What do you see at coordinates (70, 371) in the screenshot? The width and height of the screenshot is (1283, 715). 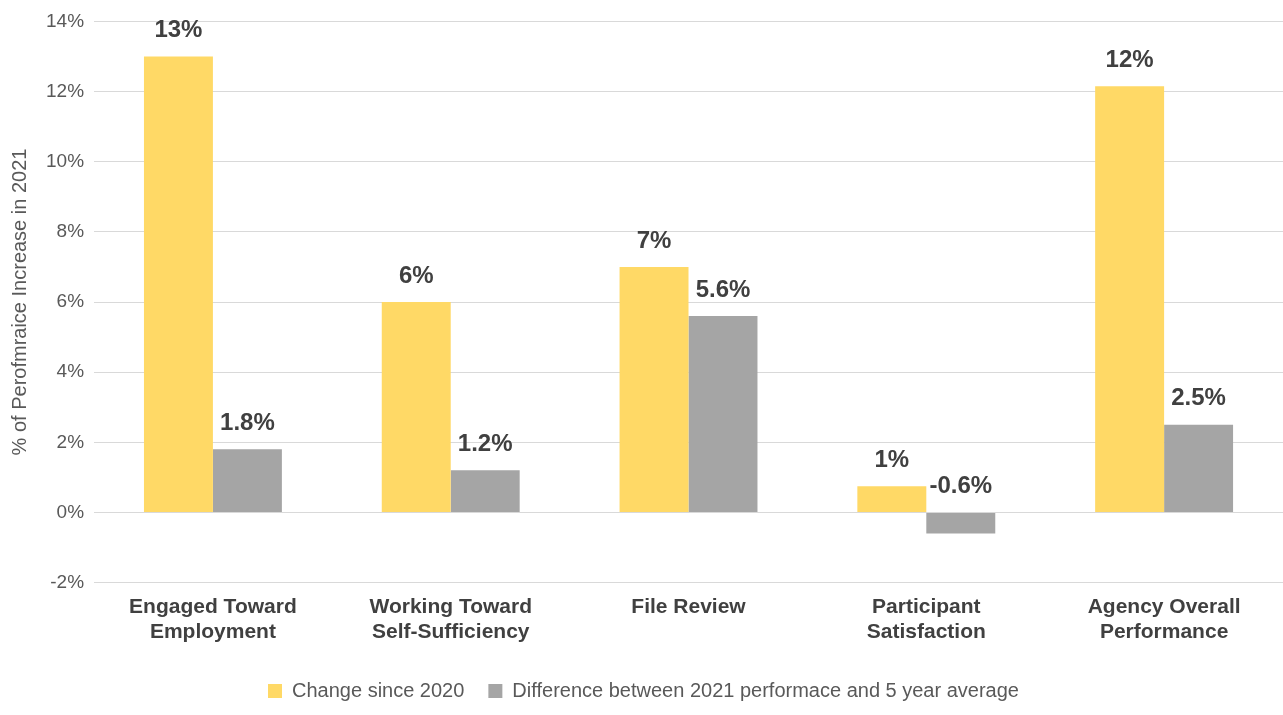 I see `y-tick-label: 4%` at bounding box center [70, 371].